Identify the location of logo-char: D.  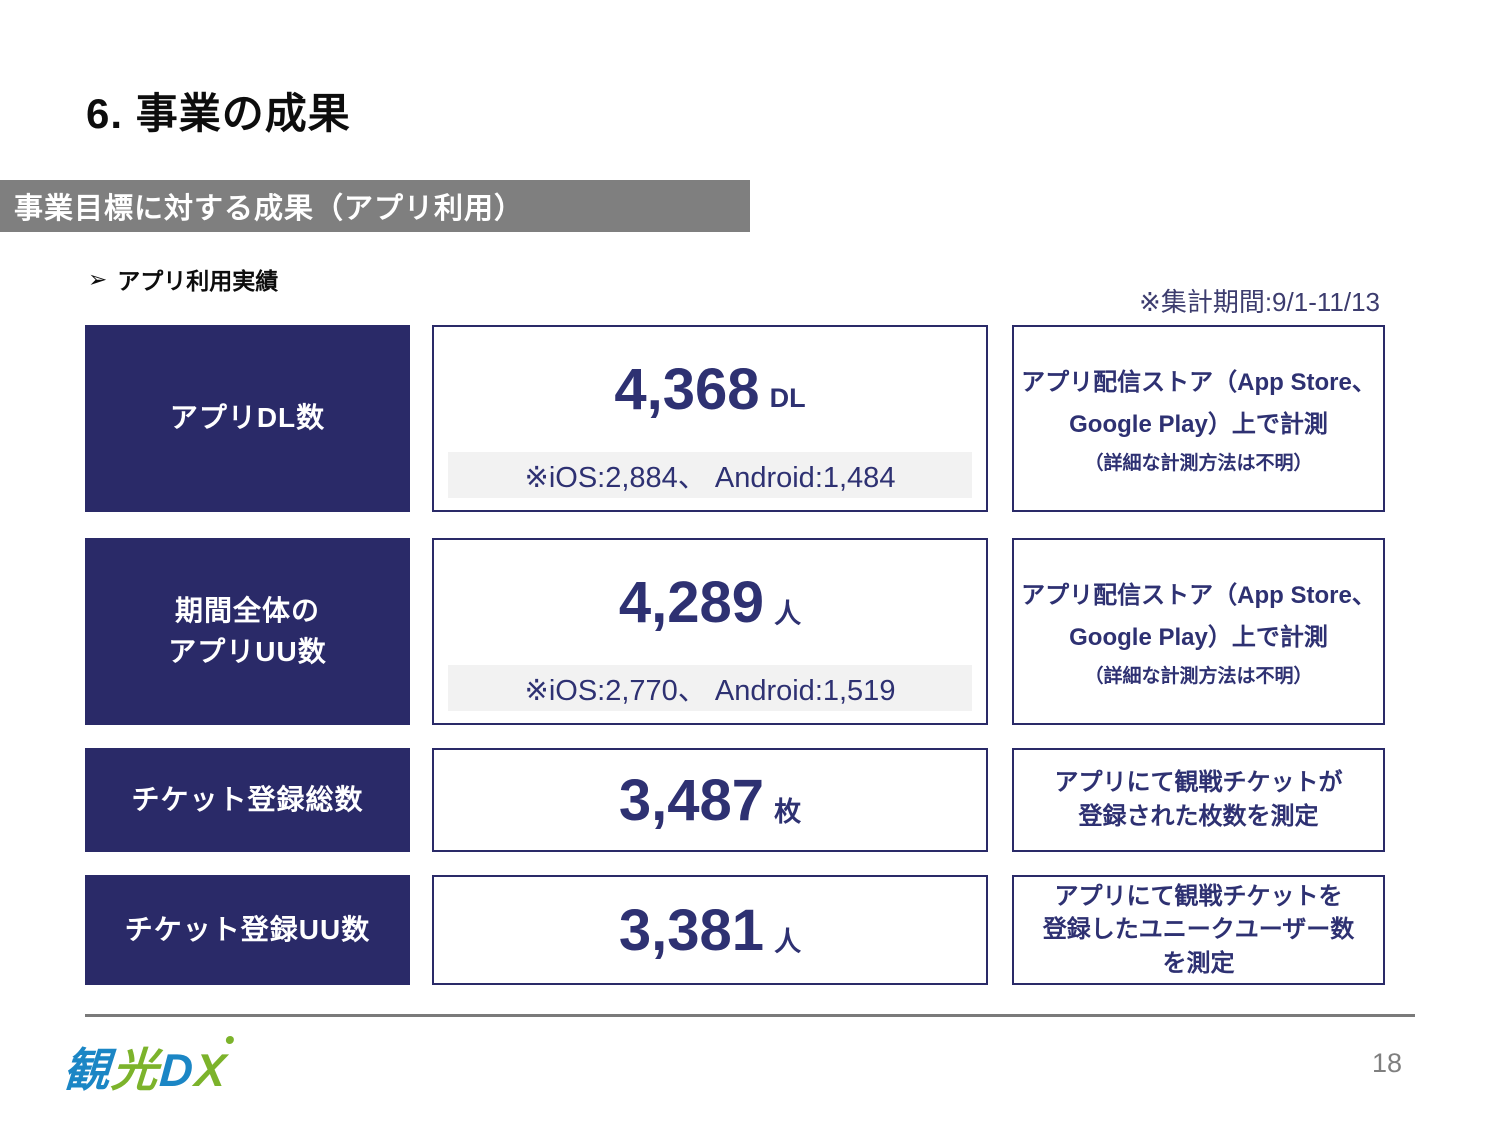
(177, 1070).